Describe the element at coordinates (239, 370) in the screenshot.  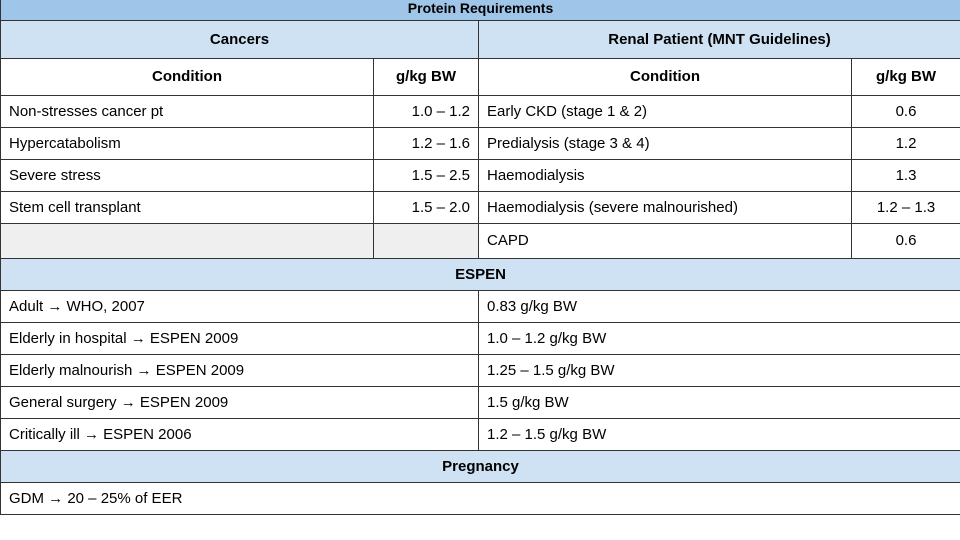
I see `espen-population: Elderly malnourish → ESPEN 2009` at that location.